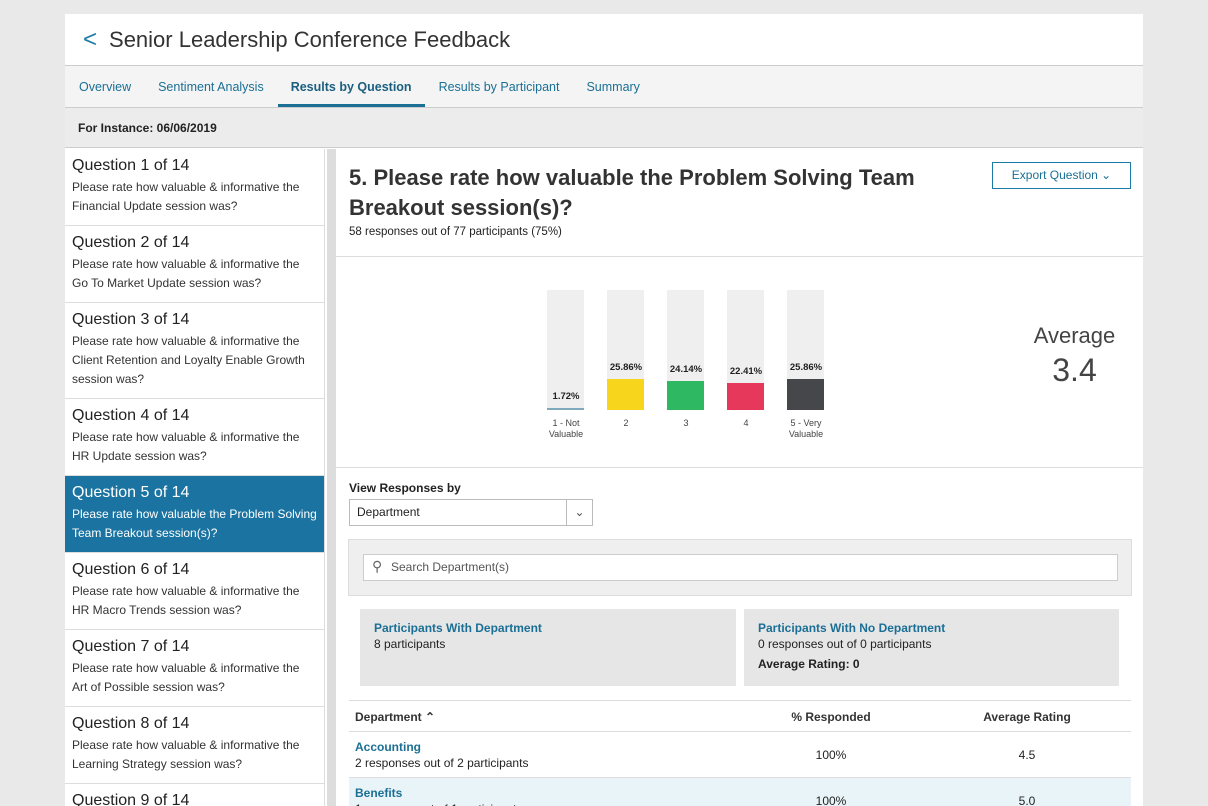 The width and height of the screenshot is (1208, 806). Describe the element at coordinates (626, 423) in the screenshot. I see `category-label: 2` at that location.